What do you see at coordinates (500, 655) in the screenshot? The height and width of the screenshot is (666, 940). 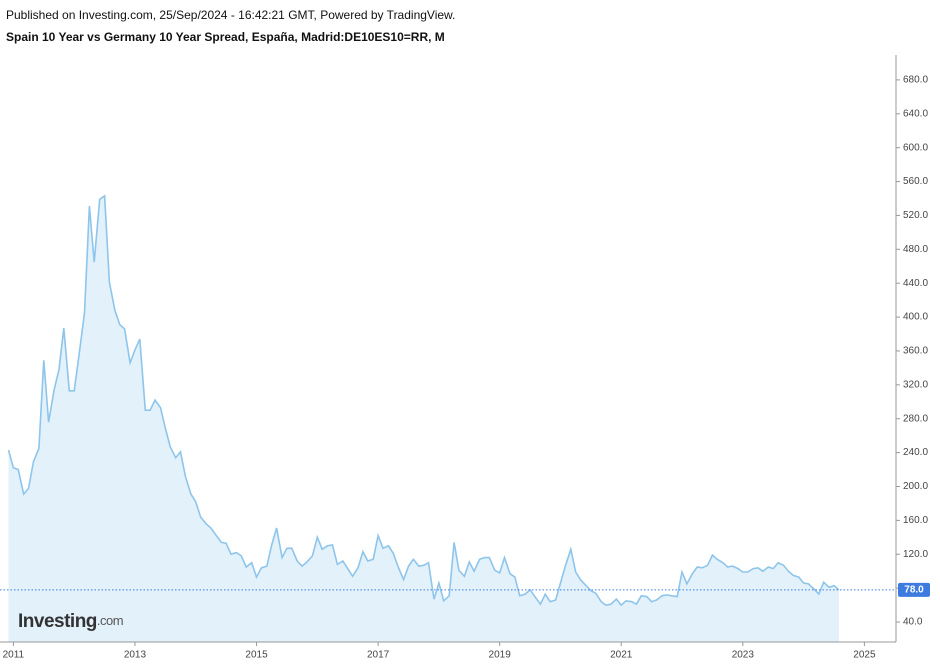 I see `x-tick-label: 2019` at bounding box center [500, 655].